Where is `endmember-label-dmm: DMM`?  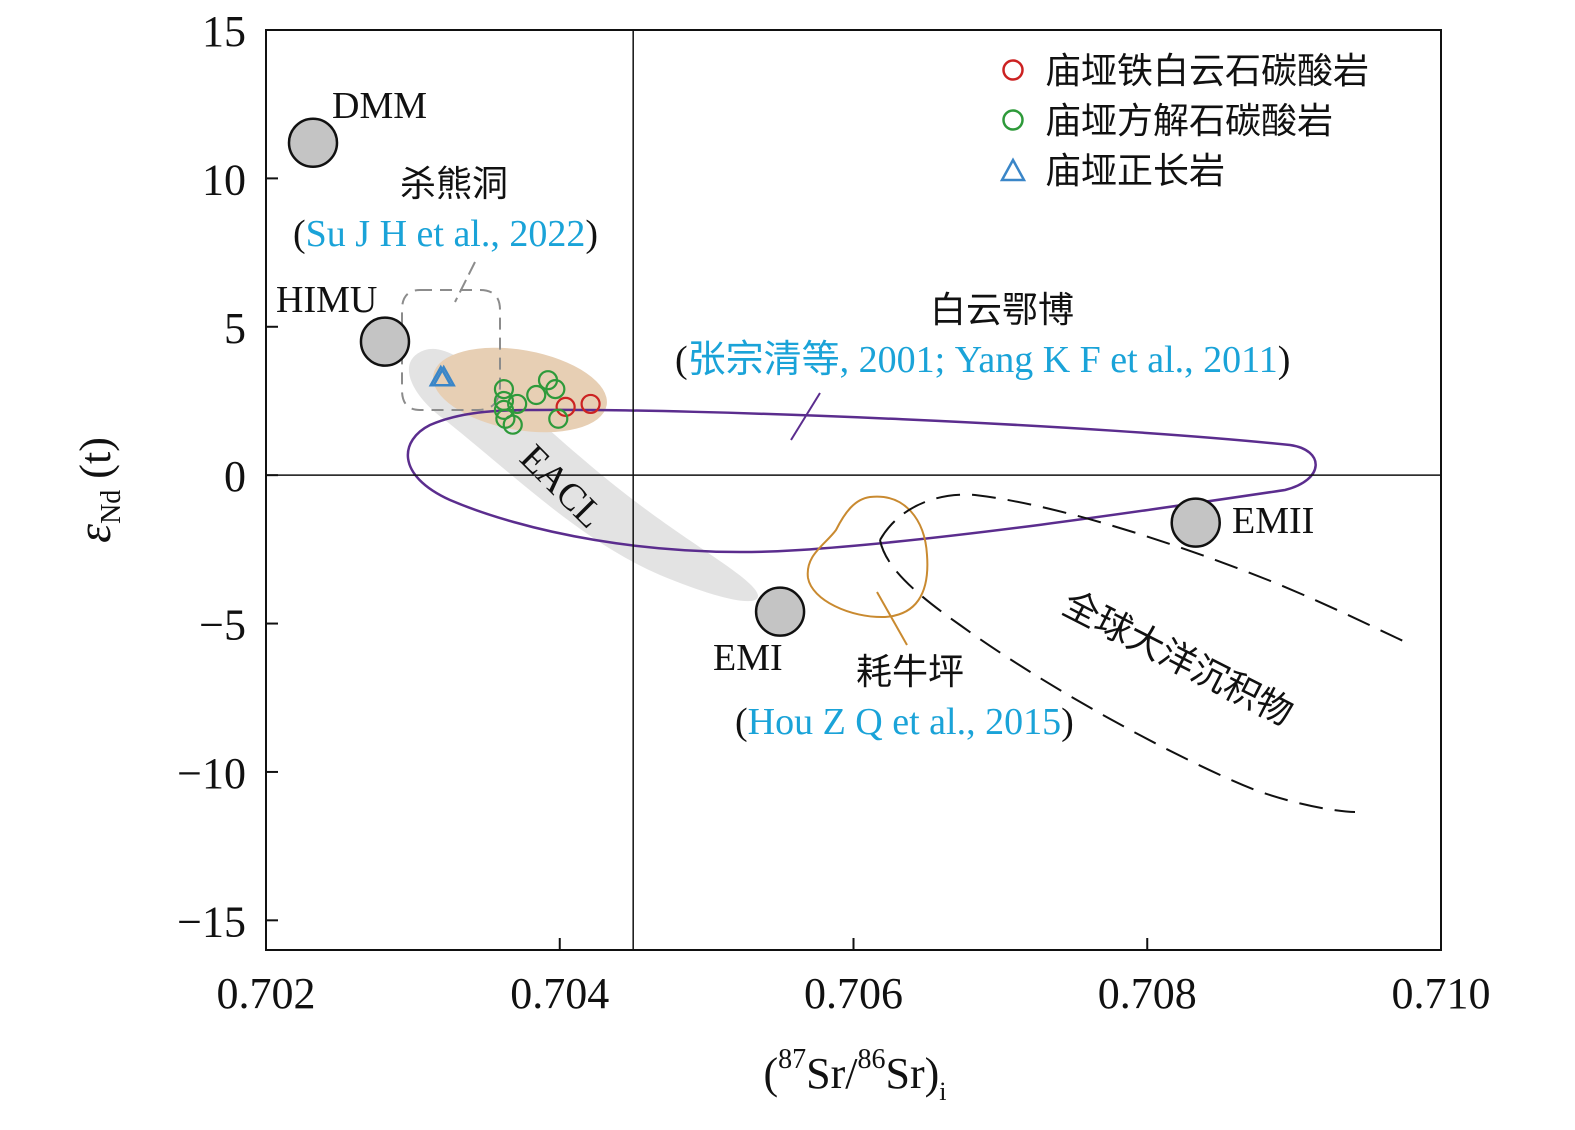
endmember-label-dmm: DMM is located at coordinates (379, 106).